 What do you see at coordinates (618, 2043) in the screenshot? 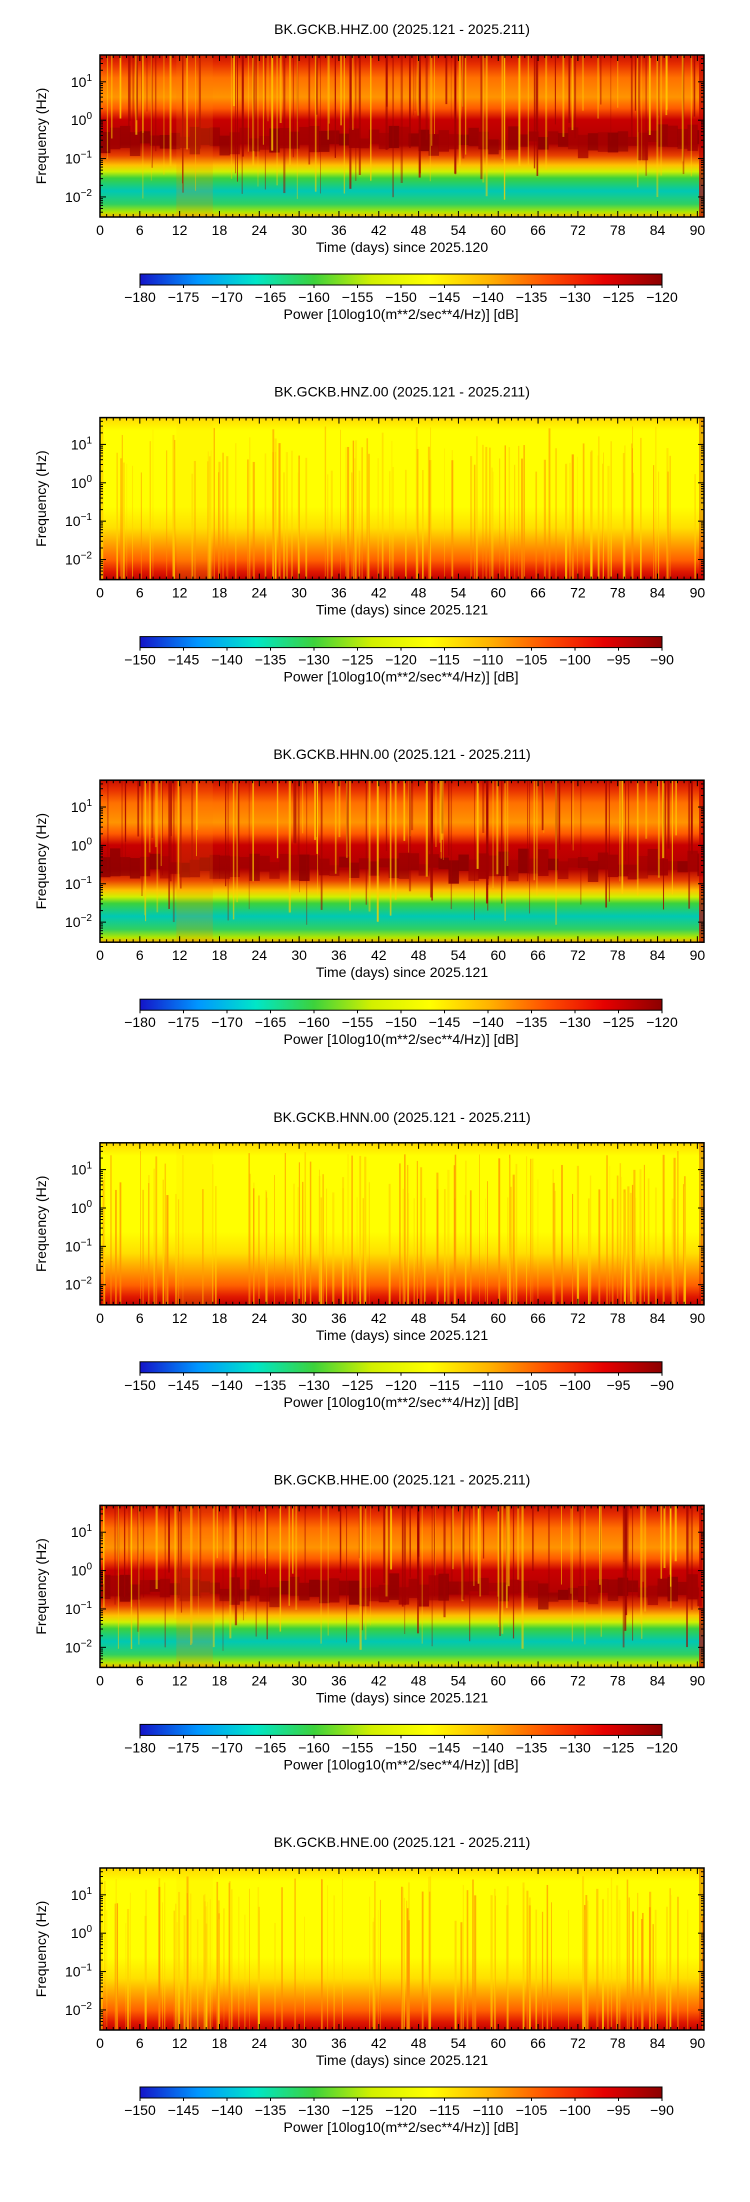
I see `x-tick-label: 78` at bounding box center [618, 2043].